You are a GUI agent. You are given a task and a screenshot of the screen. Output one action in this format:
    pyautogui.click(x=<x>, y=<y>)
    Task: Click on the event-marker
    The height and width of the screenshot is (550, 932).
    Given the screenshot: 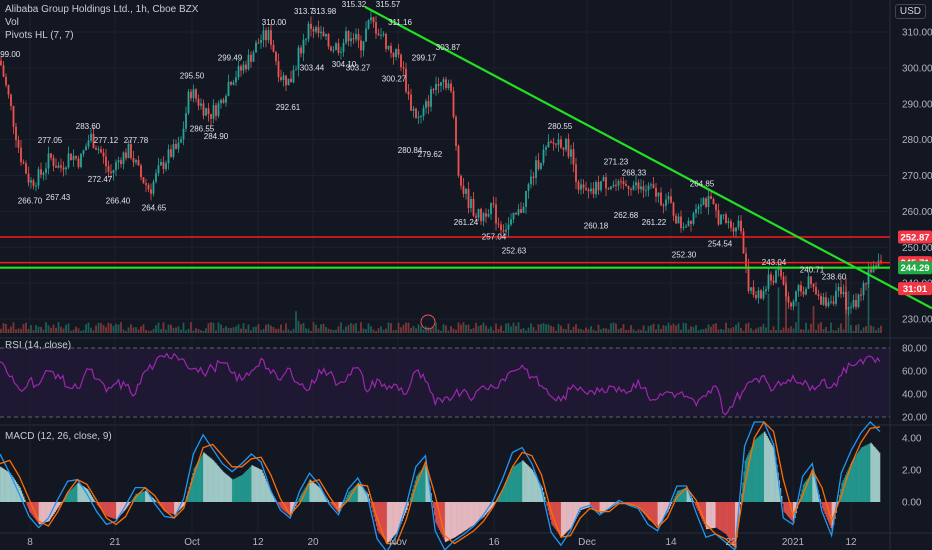 What is the action you would take?
    pyautogui.click(x=428, y=322)
    